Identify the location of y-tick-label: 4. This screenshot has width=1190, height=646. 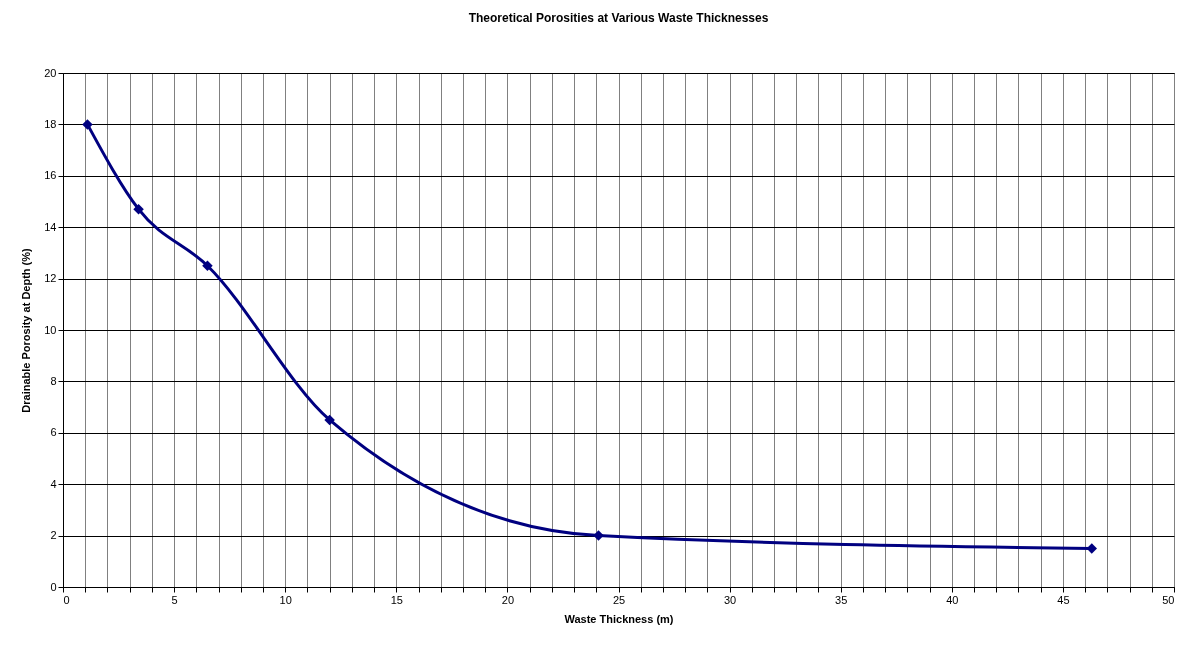
(53, 483).